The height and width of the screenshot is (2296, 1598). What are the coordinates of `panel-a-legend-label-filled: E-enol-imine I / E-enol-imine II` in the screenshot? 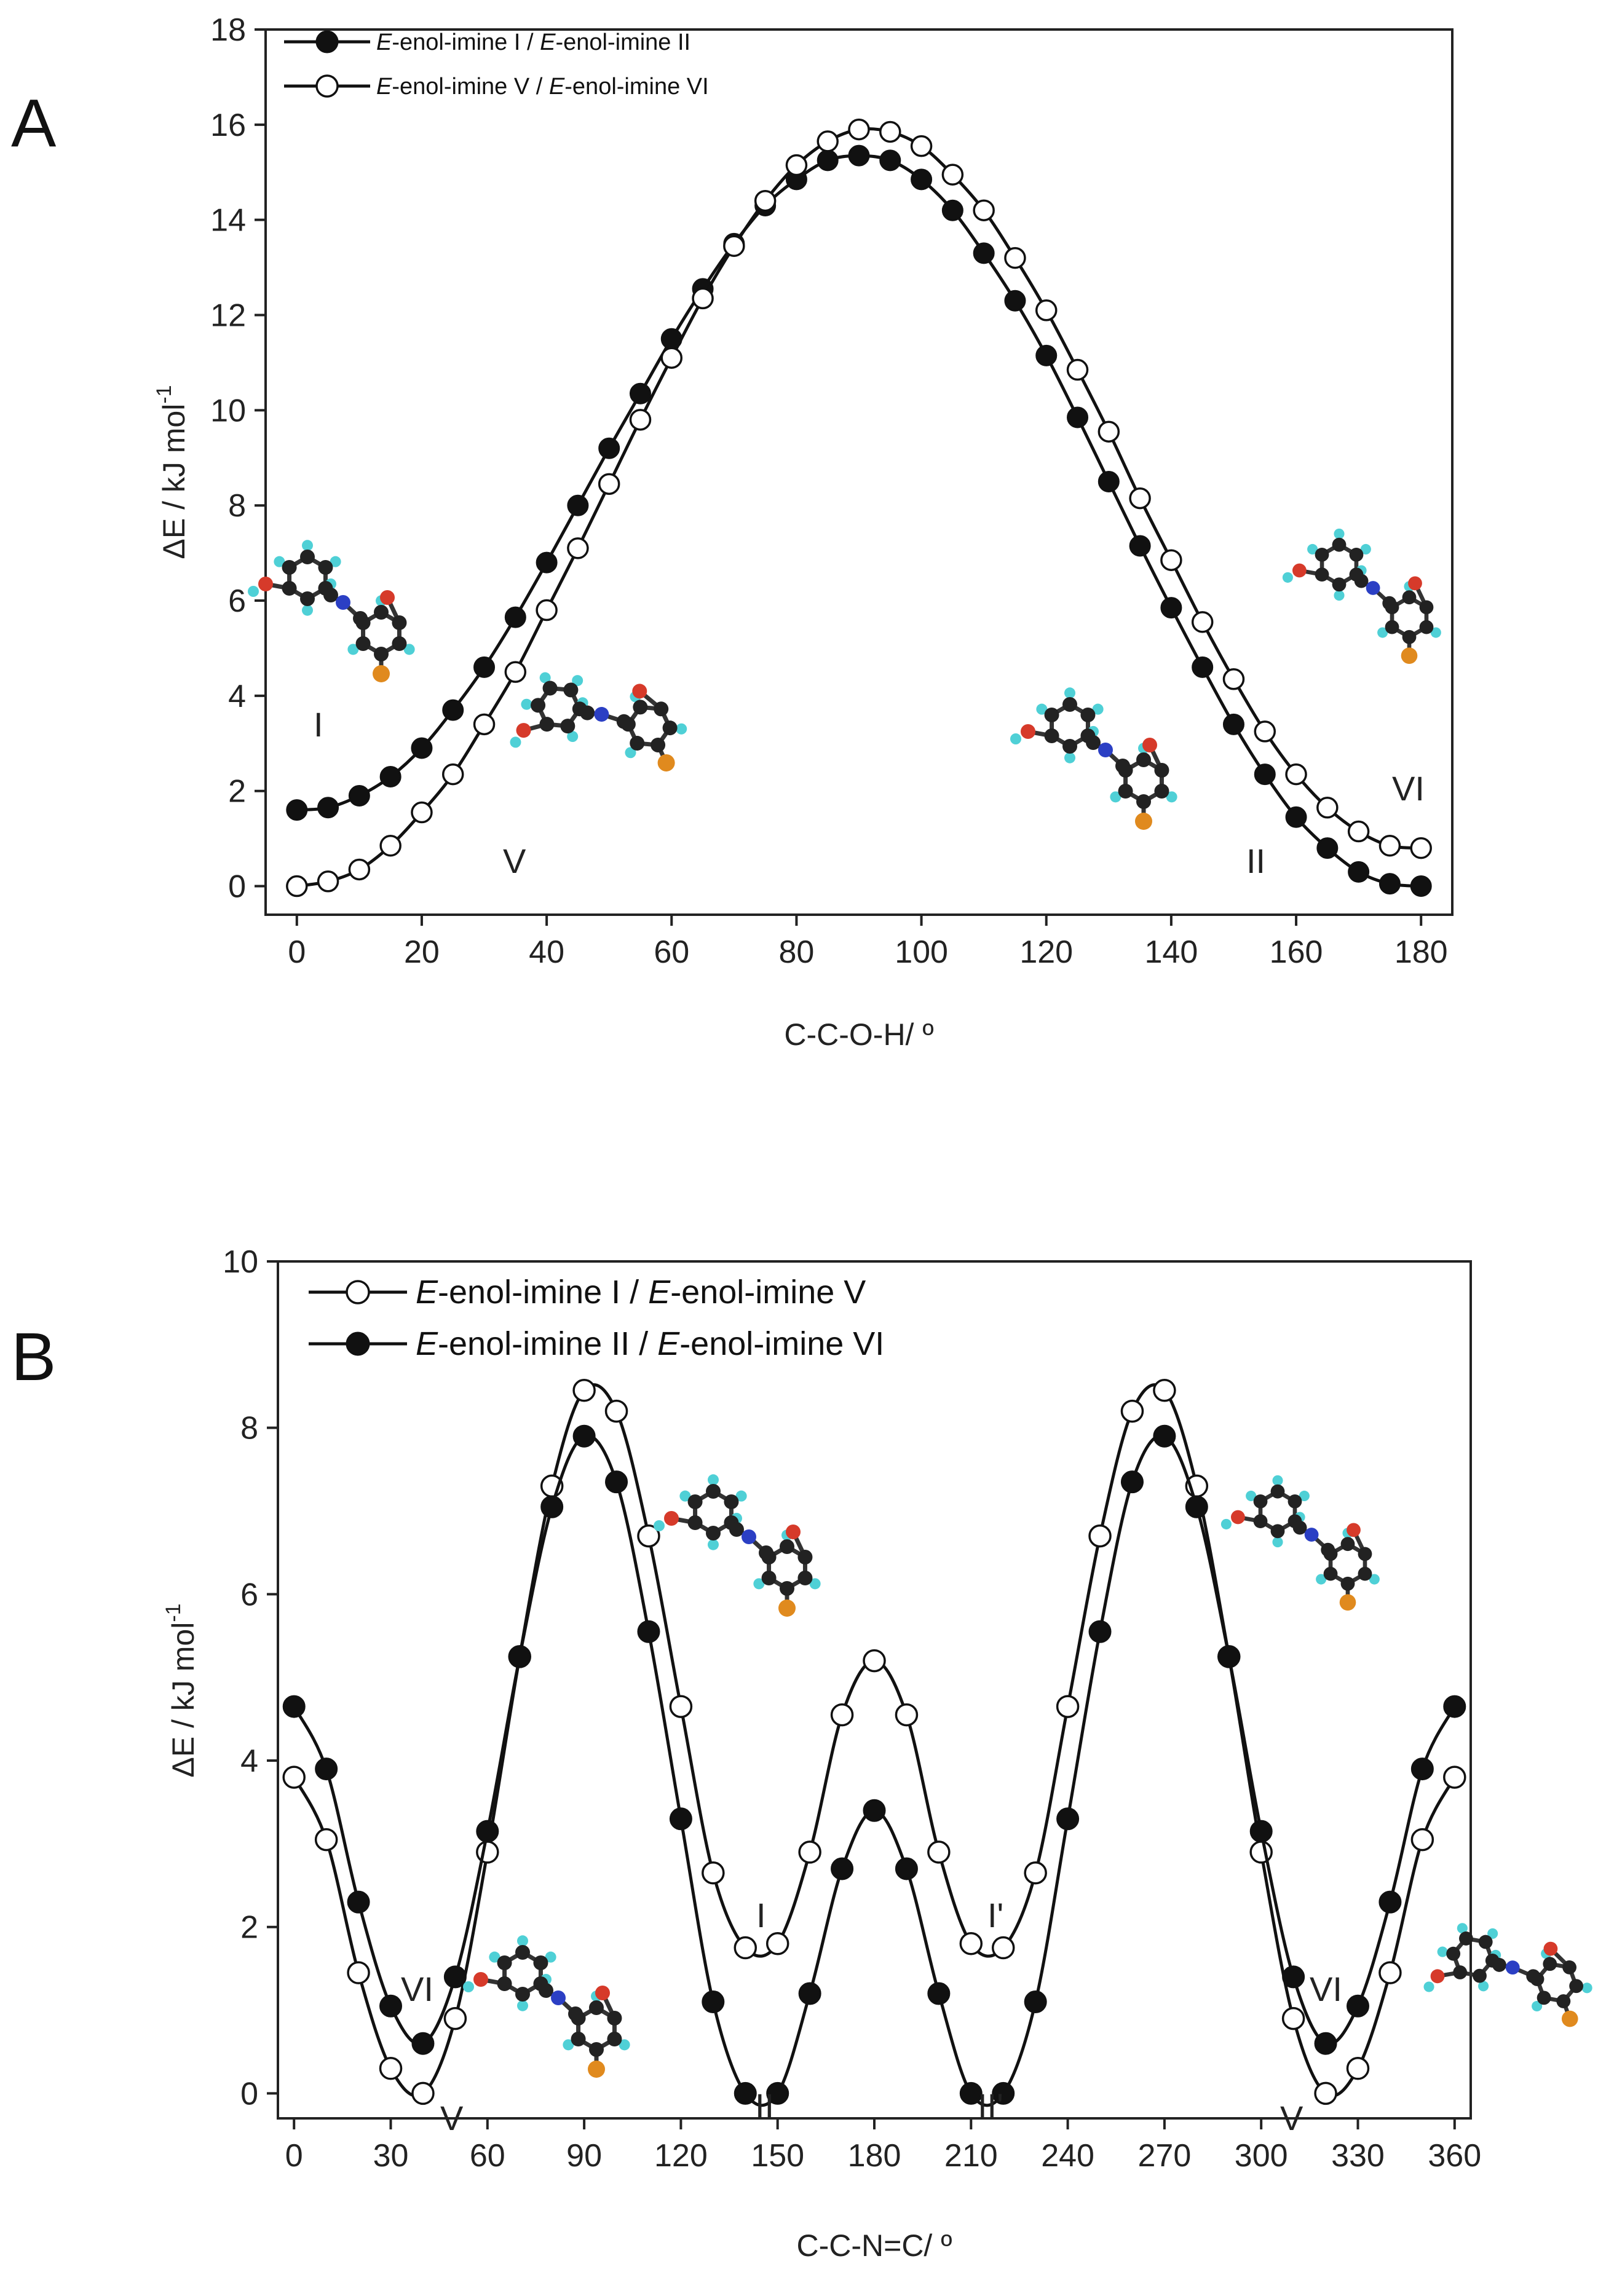 It's located at (533, 43).